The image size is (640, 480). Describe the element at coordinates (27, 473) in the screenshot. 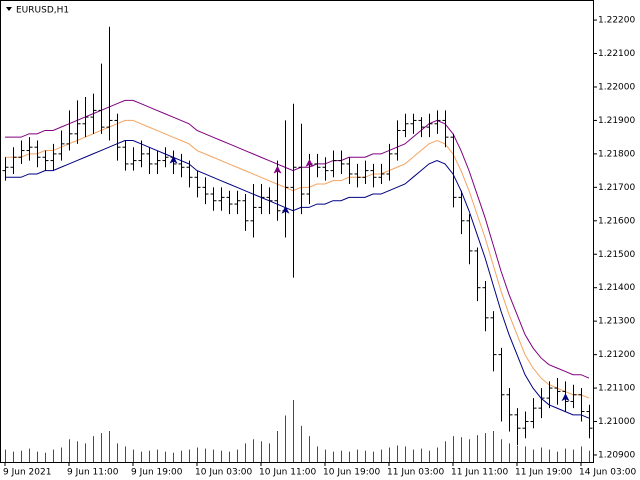

I see `x-tick-label: 9 Jun 2021` at that location.